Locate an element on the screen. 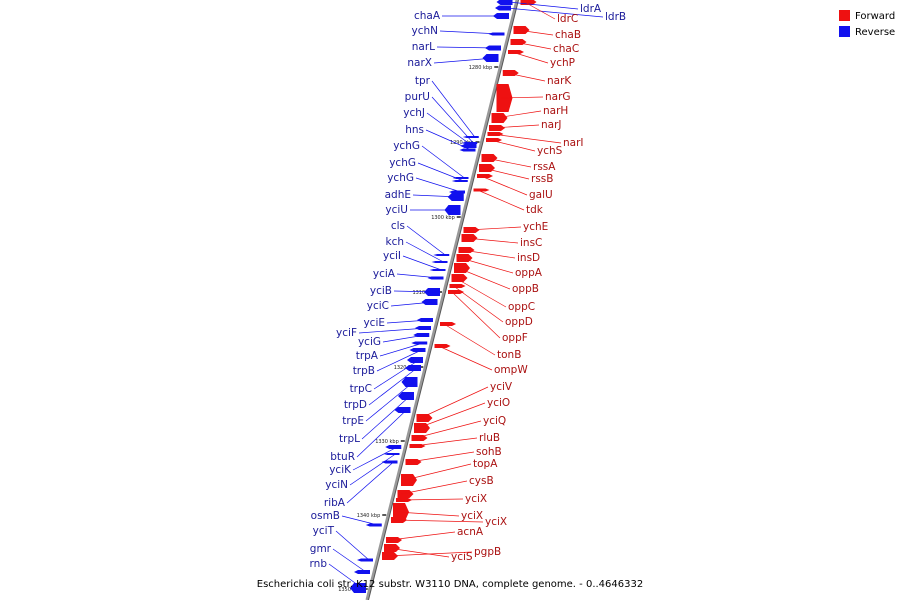 Image resolution: width=900 pixels, height=600 pixels. forward-gene-label: chaC is located at coordinates (566, 49).